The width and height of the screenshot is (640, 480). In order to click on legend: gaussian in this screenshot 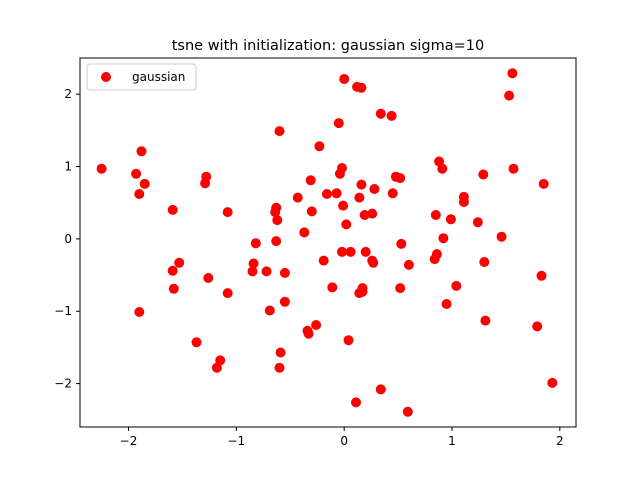, I will do `click(141, 77)`.